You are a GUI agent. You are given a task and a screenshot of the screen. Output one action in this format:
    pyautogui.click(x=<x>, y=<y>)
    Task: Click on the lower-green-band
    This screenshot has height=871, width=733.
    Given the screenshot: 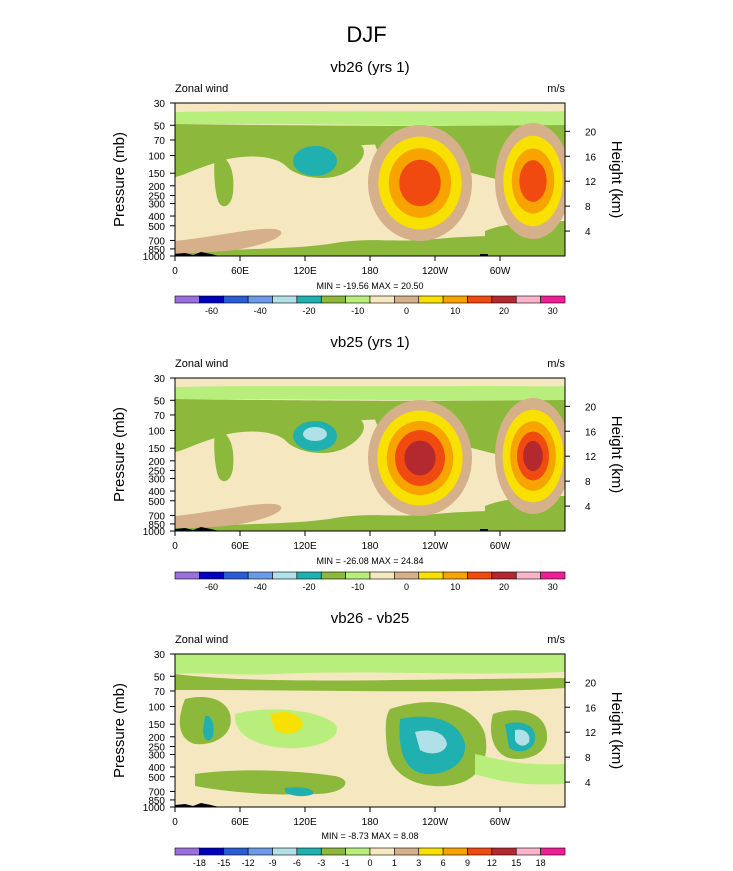 What is the action you would take?
    pyautogui.click(x=370, y=518)
    